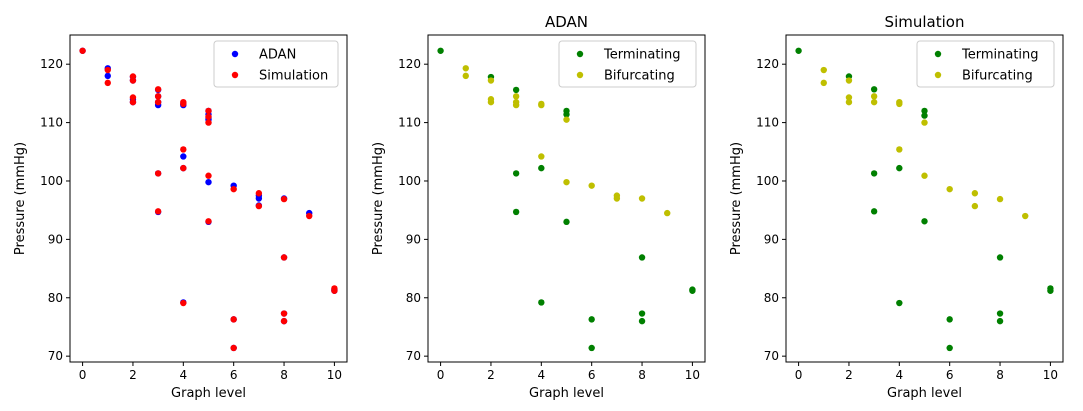  I want to click on legend-box, so click(276, 64).